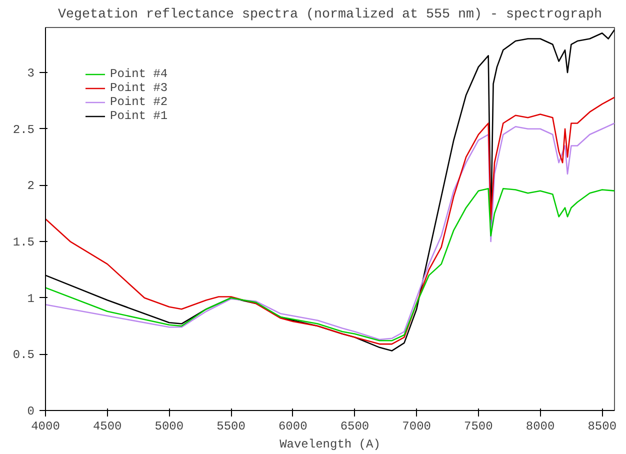  I want to click on legend-label: Point #3, so click(139, 88).